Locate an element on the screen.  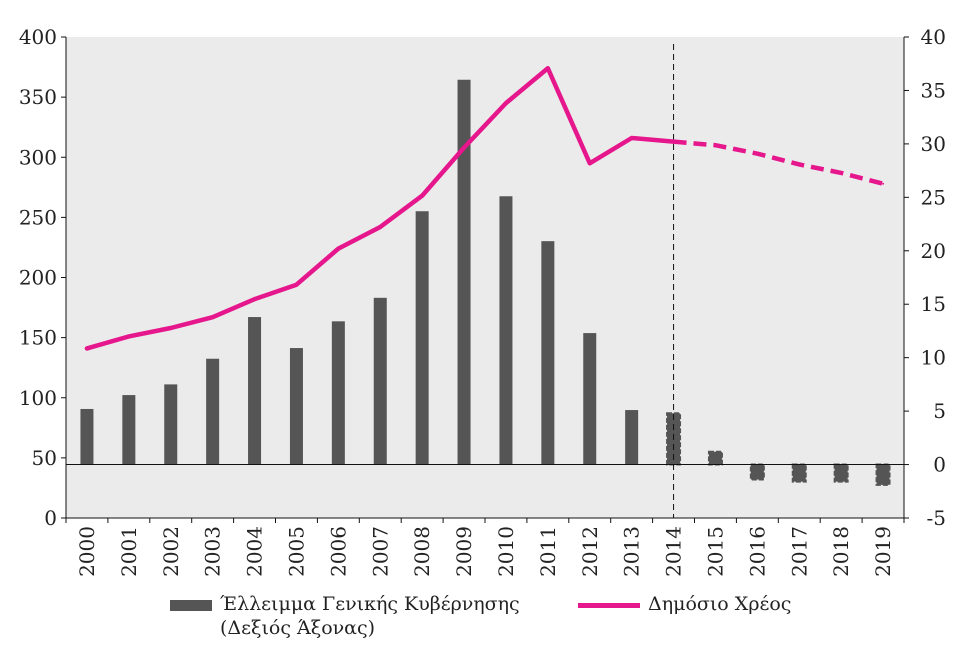
x-tick-label-2014: 2014 is located at coordinates (674, 551).